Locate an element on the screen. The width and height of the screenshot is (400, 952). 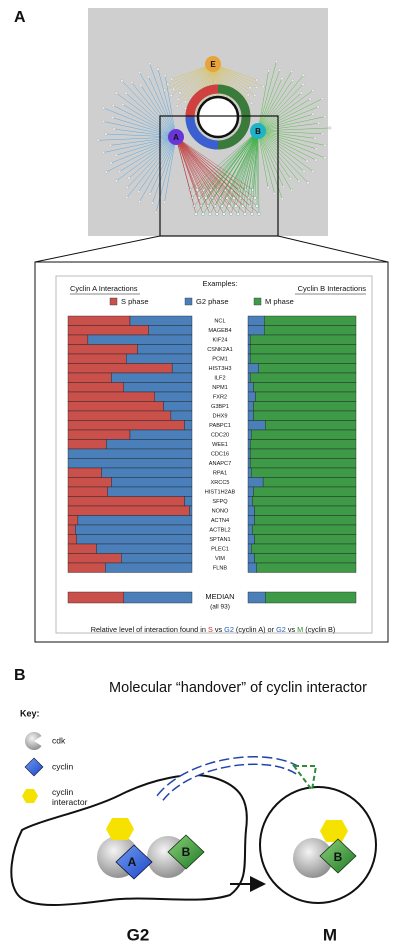
key-title: Key: is located at coordinates (30, 713).